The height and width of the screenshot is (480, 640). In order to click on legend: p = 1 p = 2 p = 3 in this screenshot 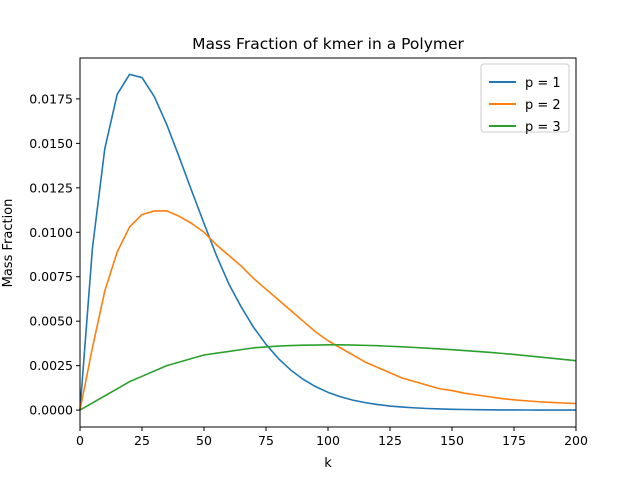, I will do `click(525, 99)`.